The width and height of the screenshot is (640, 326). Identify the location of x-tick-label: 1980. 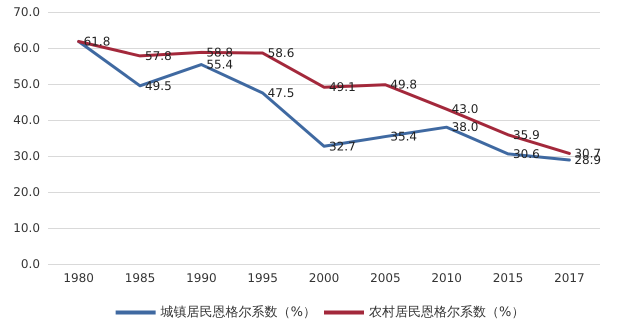
(78, 278).